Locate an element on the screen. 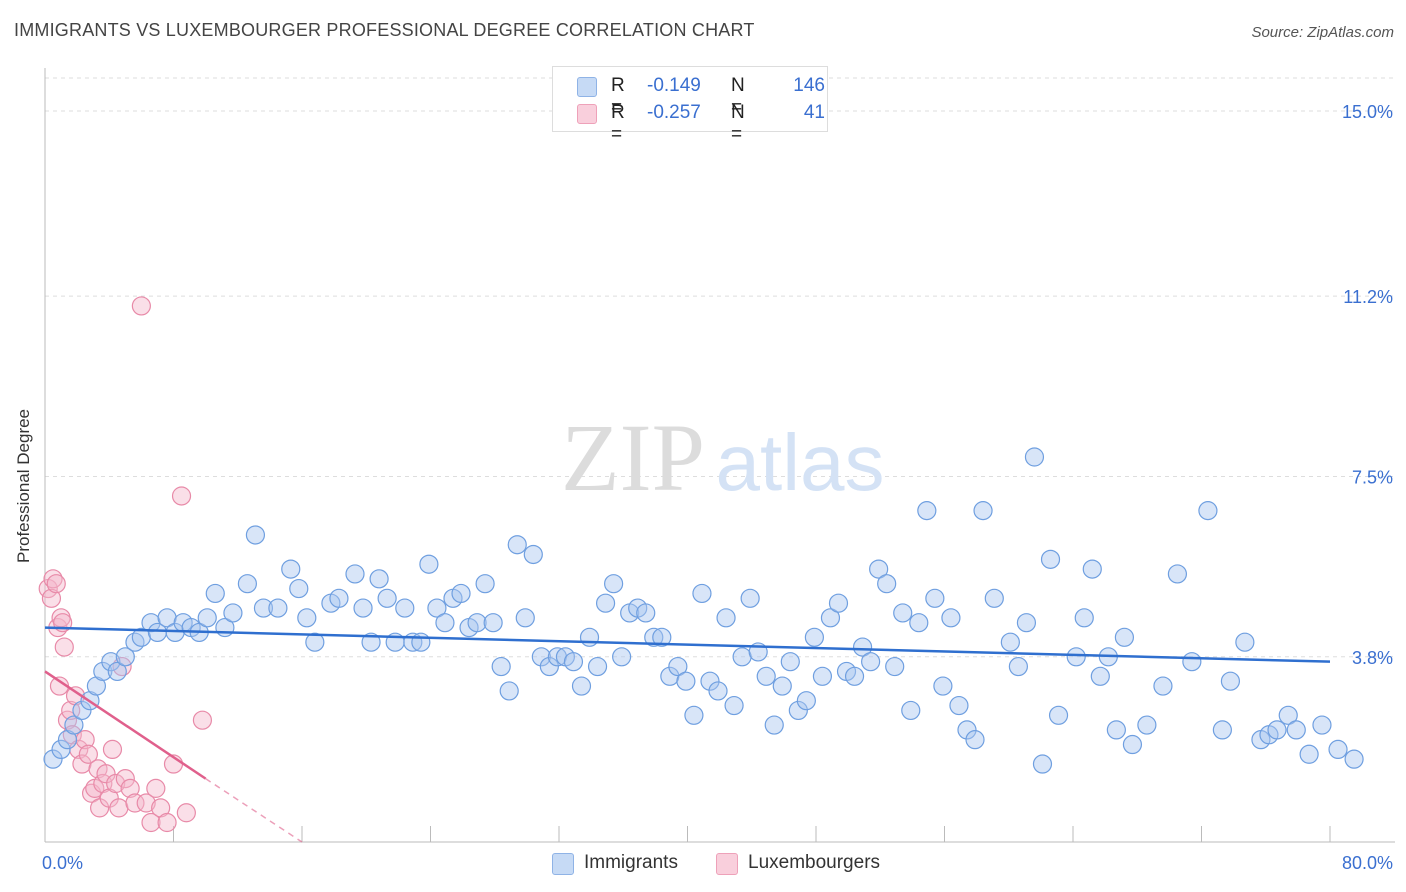 This screenshot has height=892, width=1406. source-label: Source: ZipAtlas.com is located at coordinates (1322, 32).